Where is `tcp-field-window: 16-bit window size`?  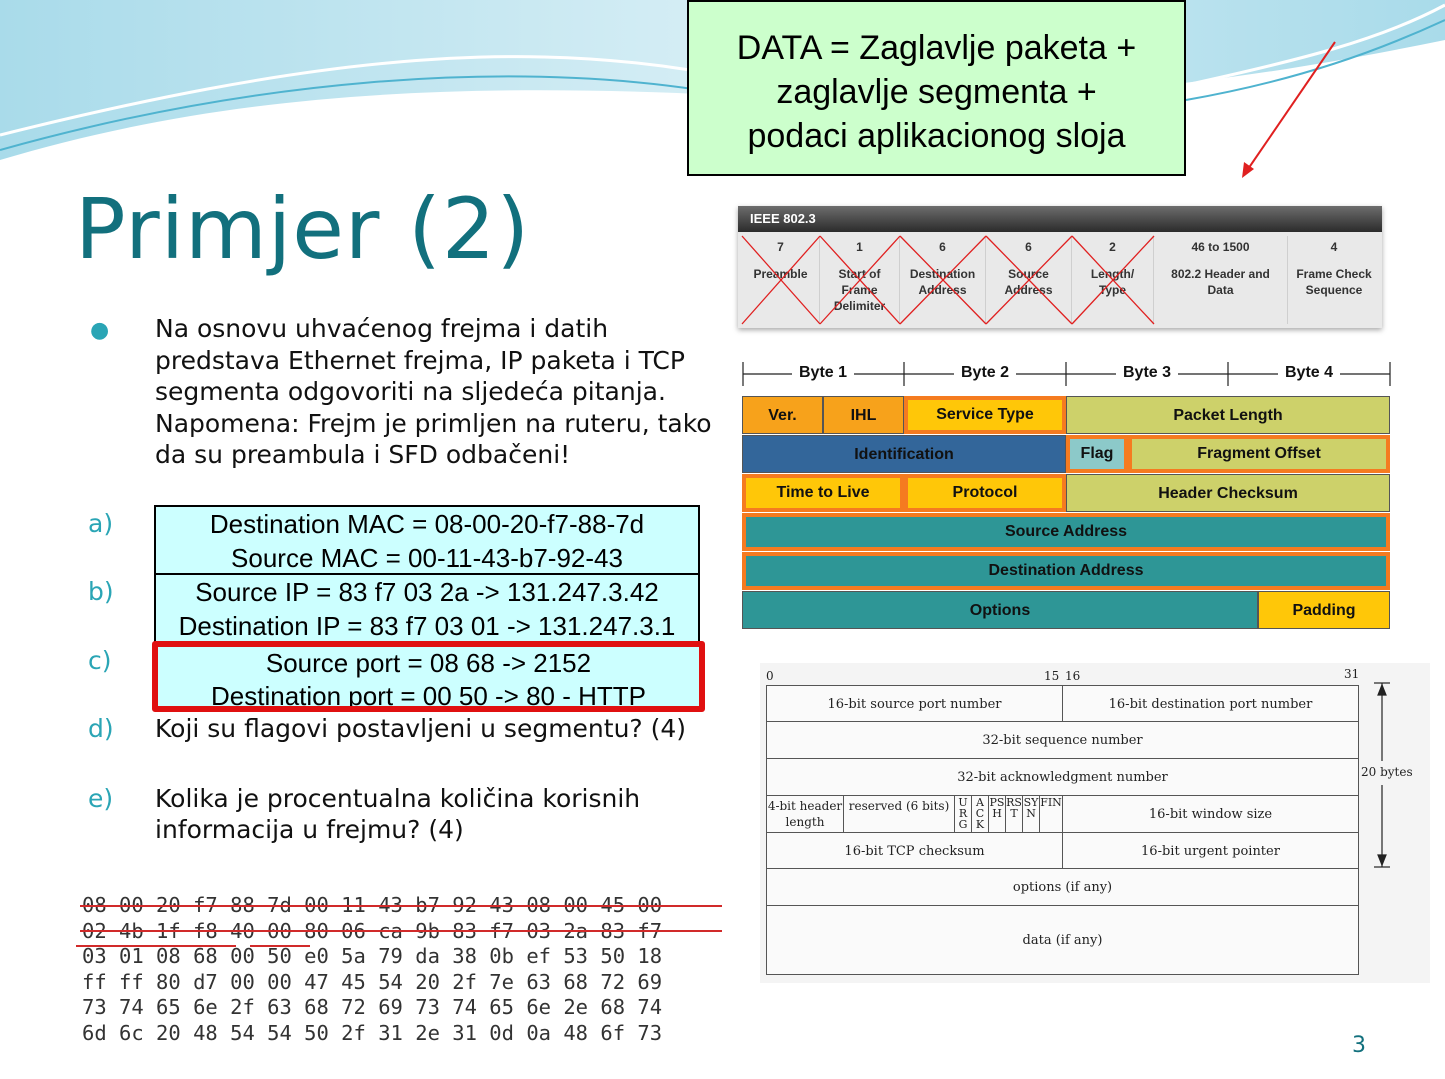 tcp-field-window: 16-bit window size is located at coordinates (1210, 814).